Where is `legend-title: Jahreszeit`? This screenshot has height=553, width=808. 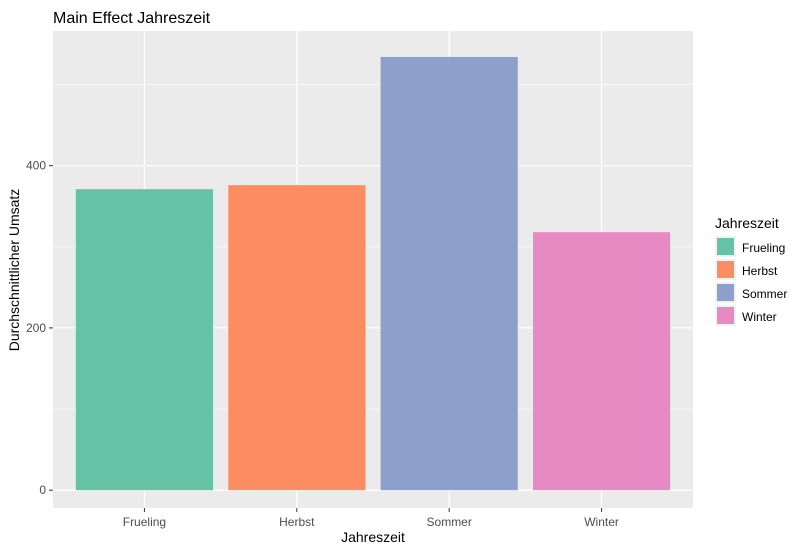
legend-title: Jahreszeit is located at coordinates (747, 223).